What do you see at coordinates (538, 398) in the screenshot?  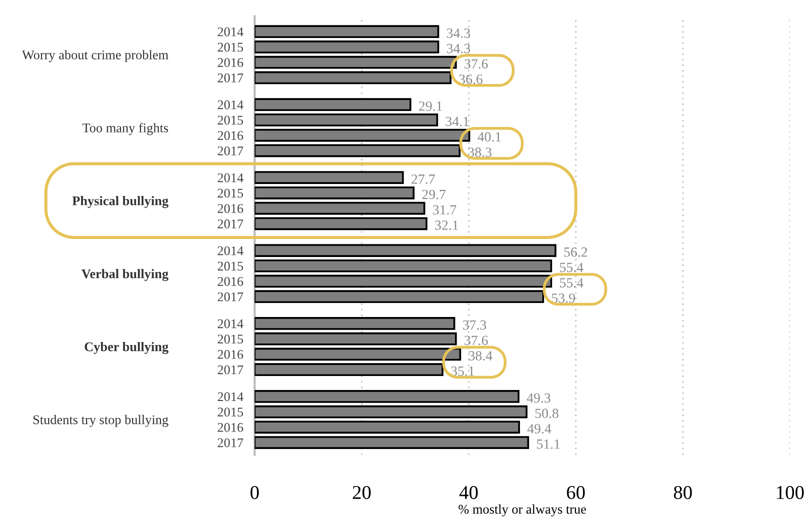 I see `data-label: 49.3` at bounding box center [538, 398].